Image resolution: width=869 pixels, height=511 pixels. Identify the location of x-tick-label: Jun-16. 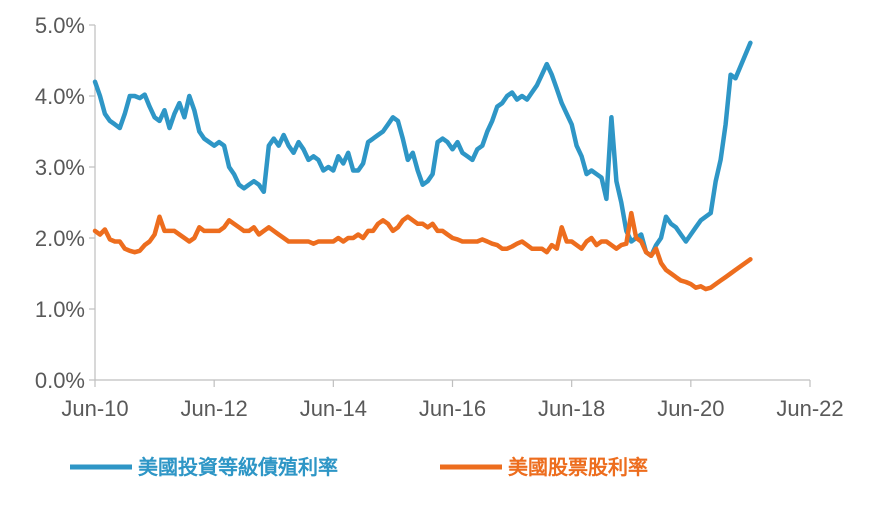
(452, 408).